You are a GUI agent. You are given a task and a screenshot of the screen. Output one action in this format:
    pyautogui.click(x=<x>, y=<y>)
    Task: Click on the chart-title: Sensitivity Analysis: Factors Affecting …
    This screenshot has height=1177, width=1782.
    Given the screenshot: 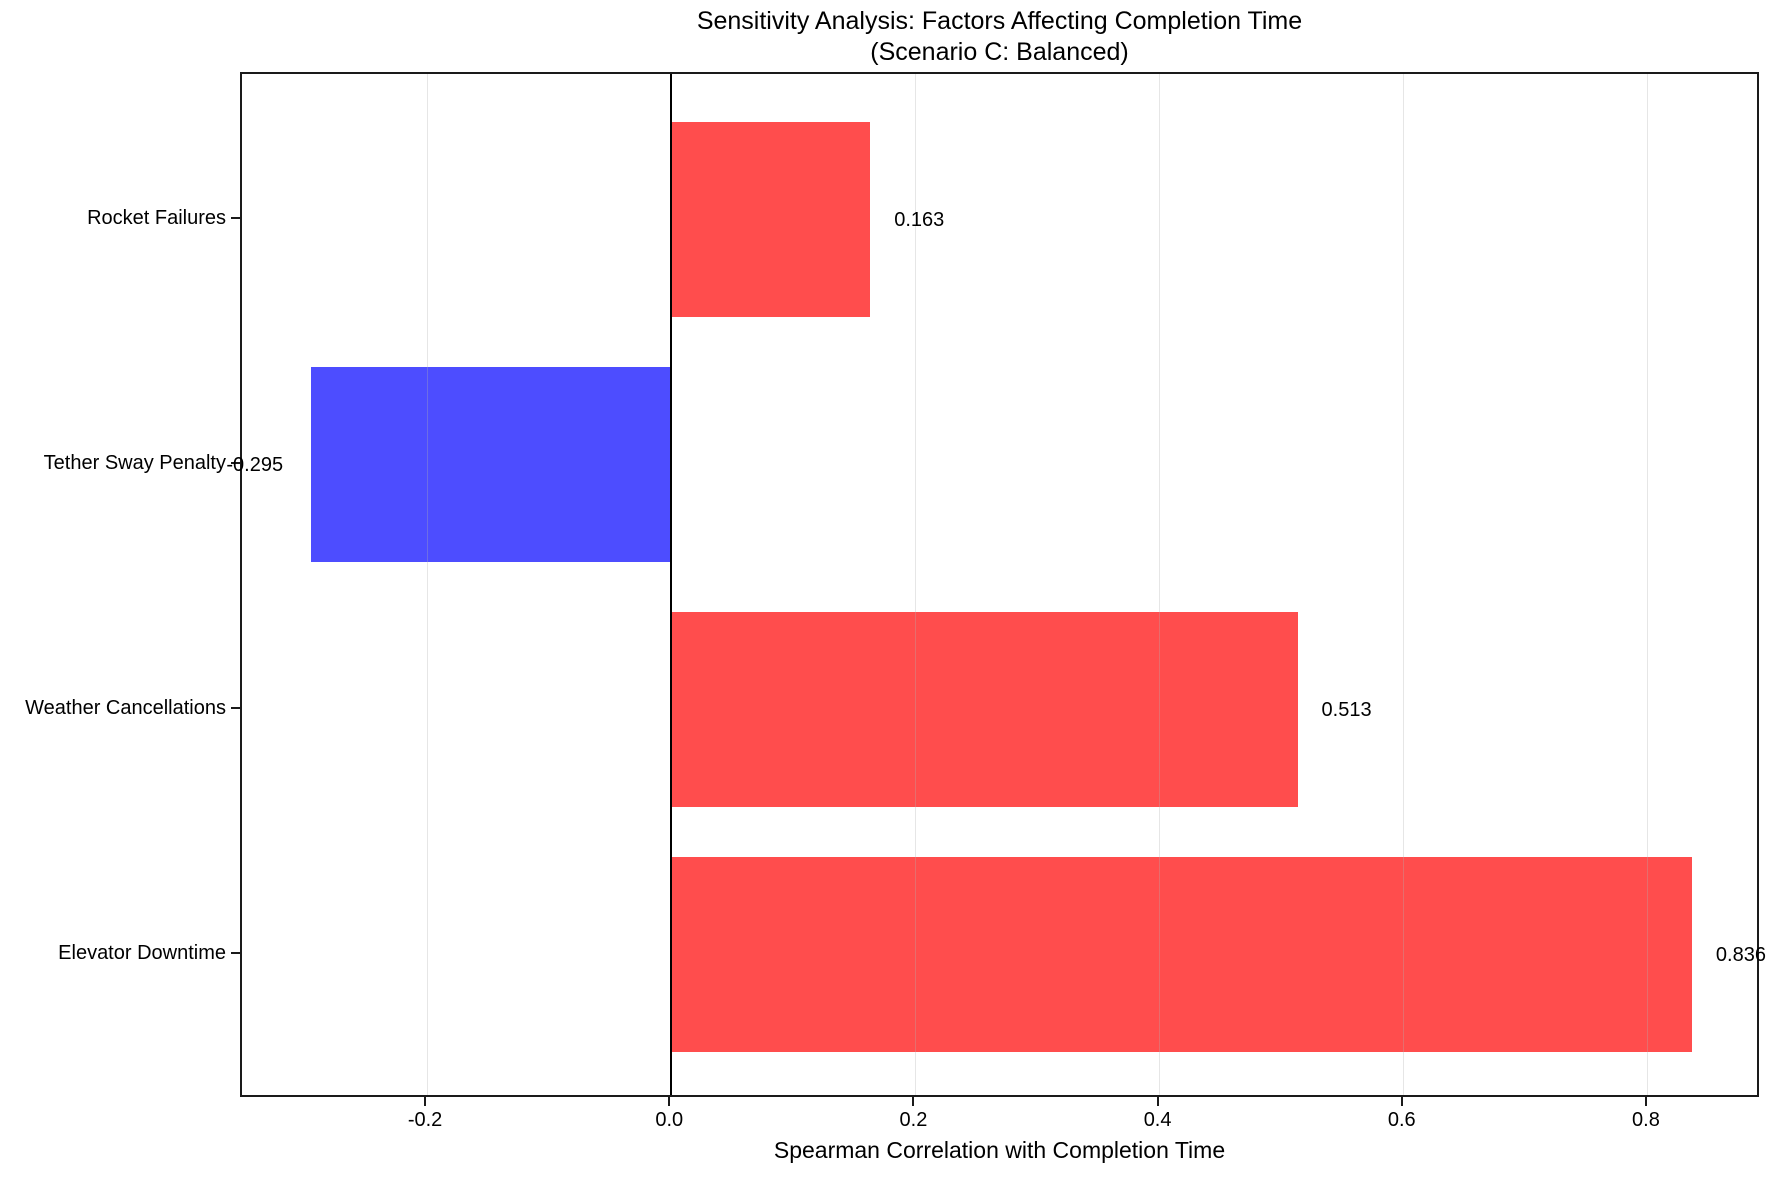 What is the action you would take?
    pyautogui.click(x=999, y=21)
    